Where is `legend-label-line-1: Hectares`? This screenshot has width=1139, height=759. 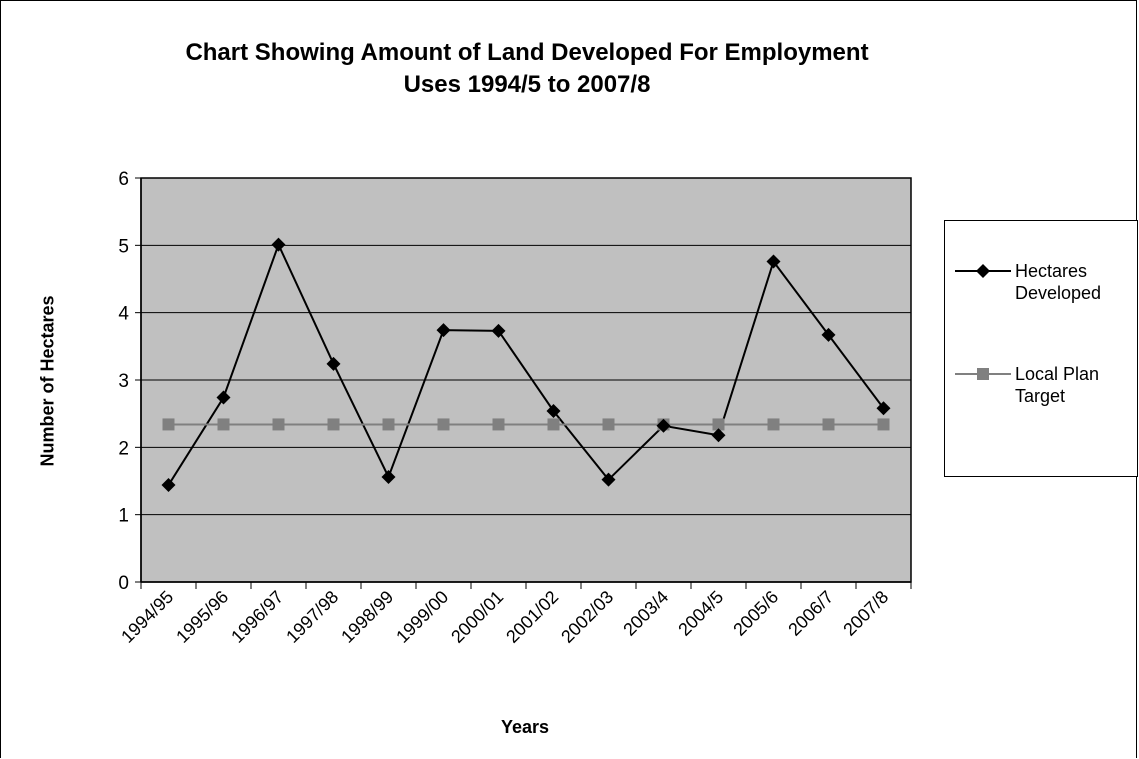 legend-label-line-1: Hectares is located at coordinates (1051, 271).